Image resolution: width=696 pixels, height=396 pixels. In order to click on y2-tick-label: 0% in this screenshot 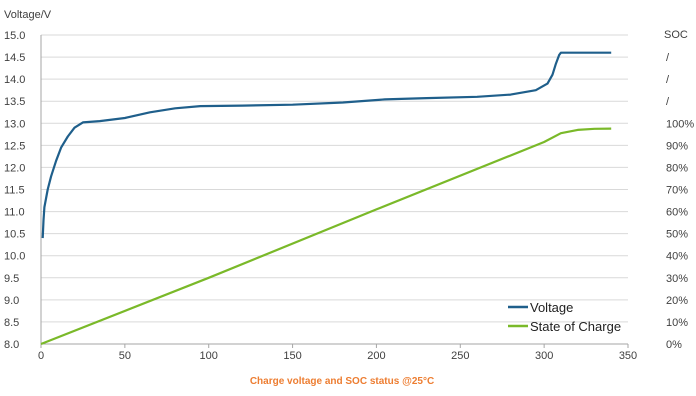, I will do `click(674, 345)`.